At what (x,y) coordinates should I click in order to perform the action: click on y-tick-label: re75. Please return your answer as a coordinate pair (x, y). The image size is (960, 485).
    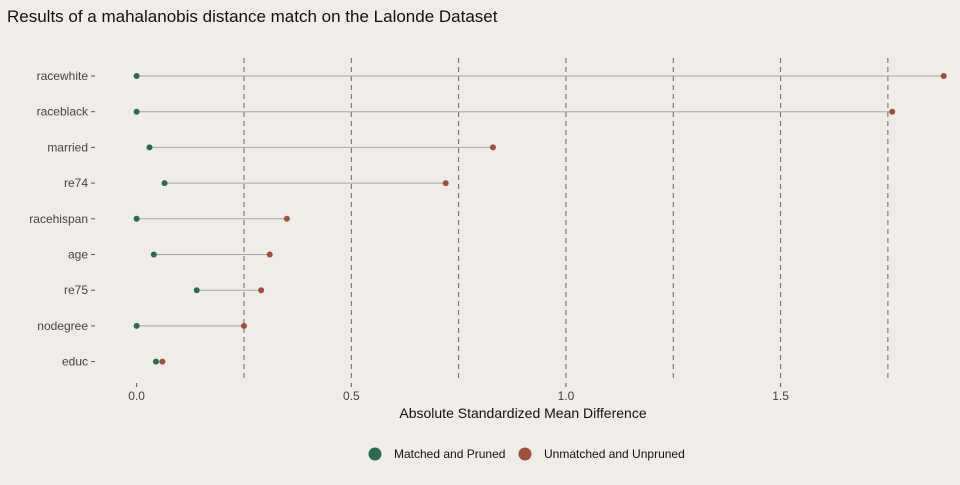
    Looking at the image, I should click on (76, 290).